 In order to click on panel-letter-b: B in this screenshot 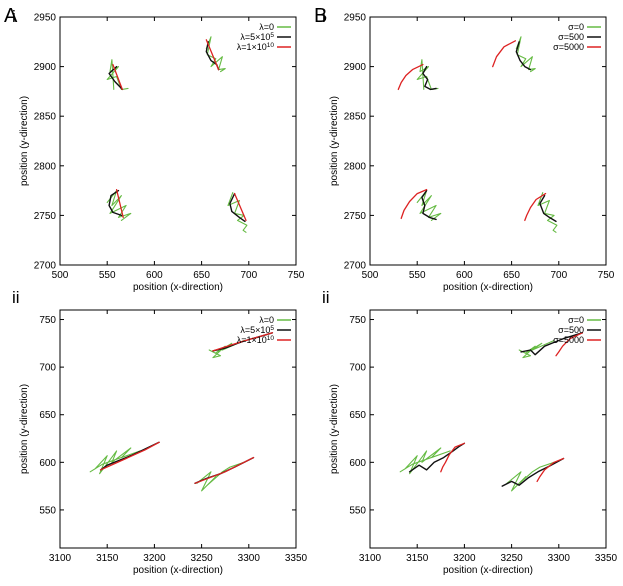, I will do `click(320, 16)`.